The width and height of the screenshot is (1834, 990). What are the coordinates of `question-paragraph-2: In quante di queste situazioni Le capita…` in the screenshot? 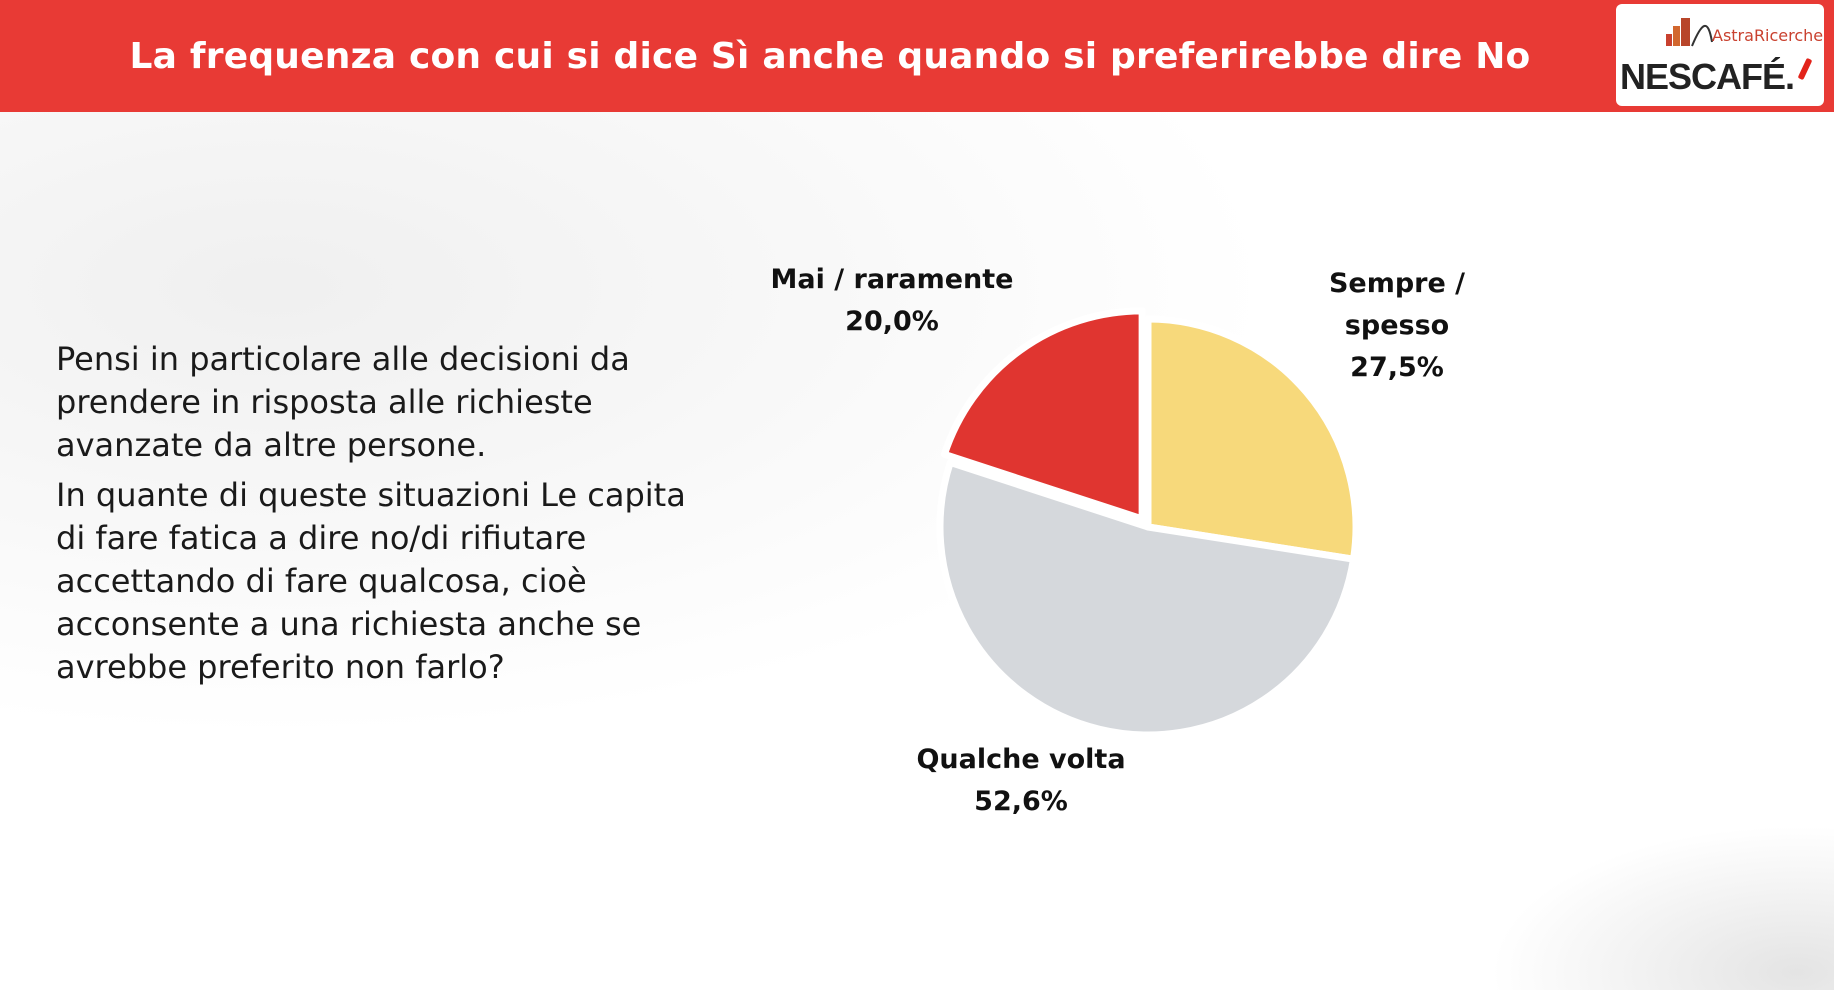 It's located at (371, 581).